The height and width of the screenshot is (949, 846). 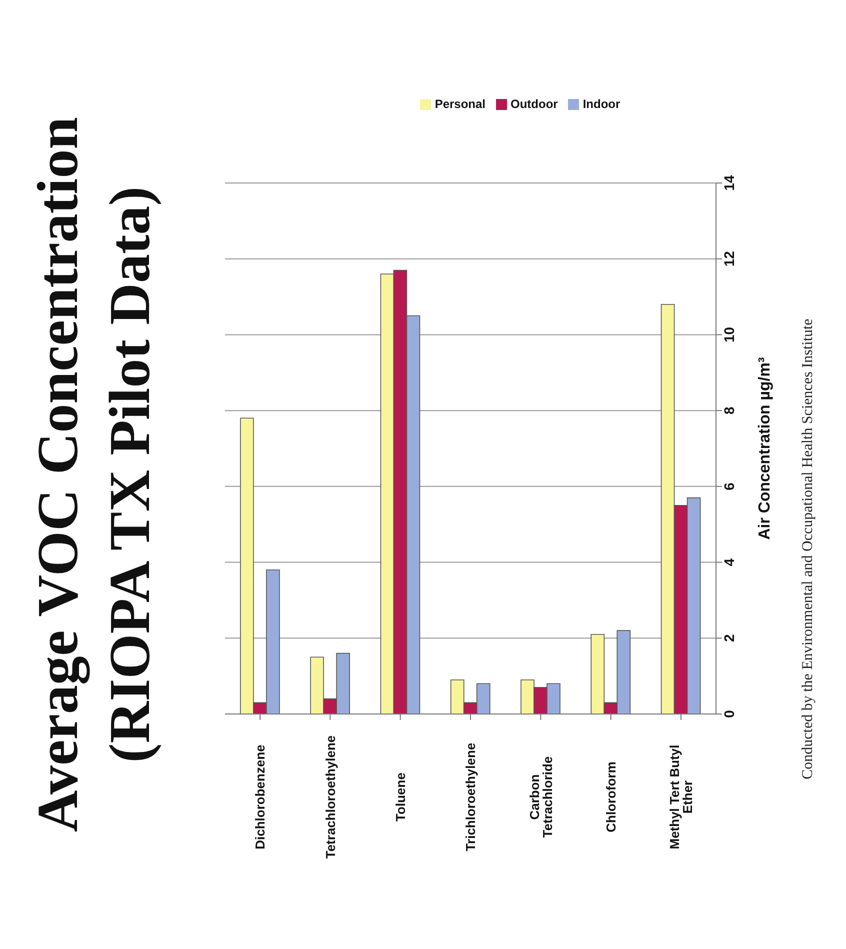 I want to click on y-tick-label: 4, so click(x=728, y=562).